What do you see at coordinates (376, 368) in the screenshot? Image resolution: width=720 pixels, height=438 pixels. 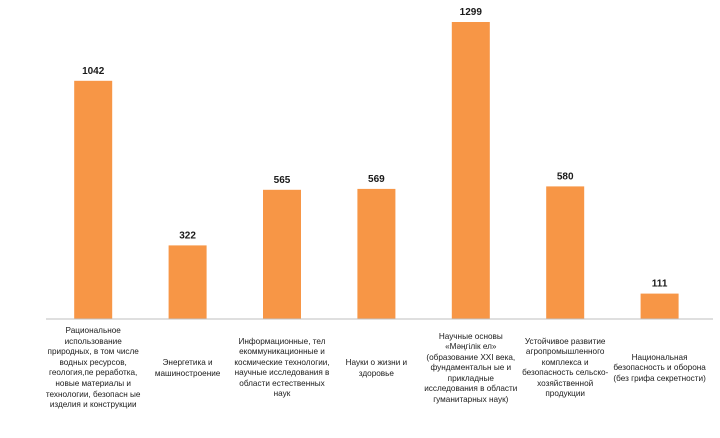 I see `category-label-3: Науки о жизни и здоровье` at bounding box center [376, 368].